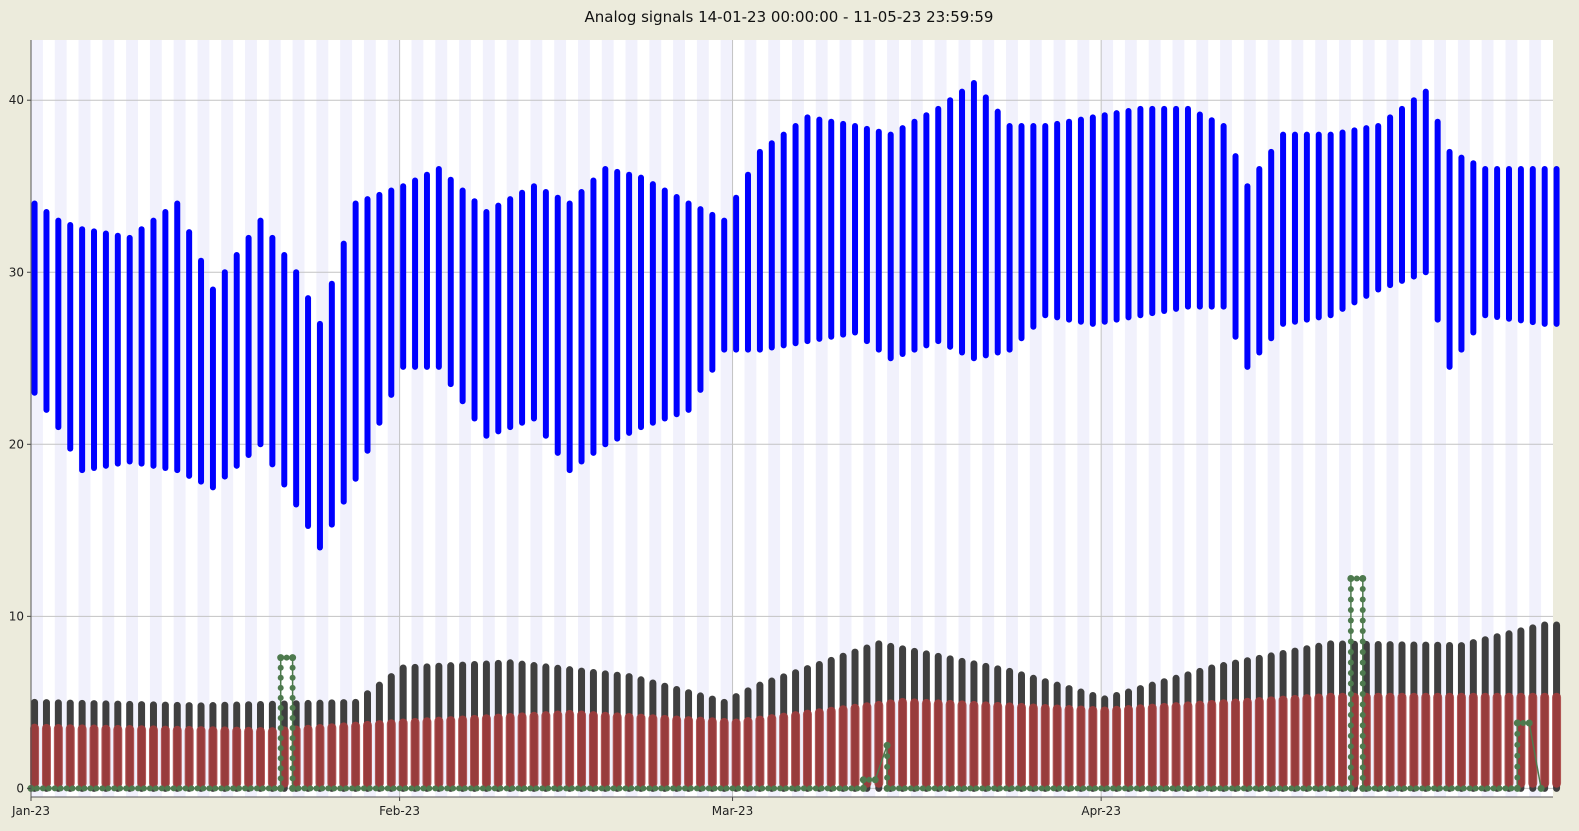 The image size is (1579, 831). Describe the element at coordinates (16, 616) in the screenshot. I see `y-tick-label: 10` at that location.